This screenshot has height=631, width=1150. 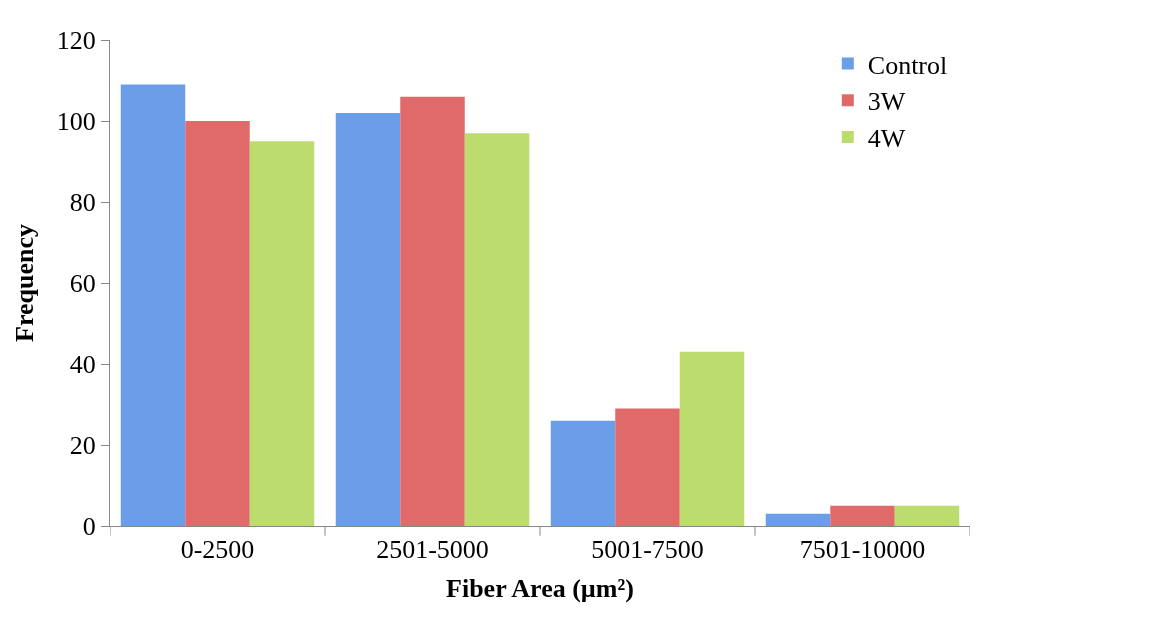 I want to click on legend-label: 3W, so click(x=886, y=102).